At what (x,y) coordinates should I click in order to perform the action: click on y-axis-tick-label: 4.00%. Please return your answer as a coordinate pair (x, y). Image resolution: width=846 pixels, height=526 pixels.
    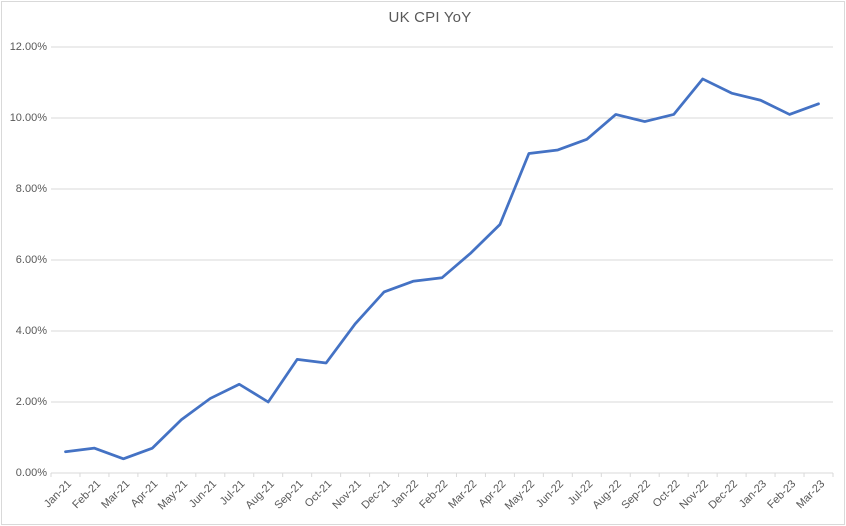
    Looking at the image, I should click on (31, 331).